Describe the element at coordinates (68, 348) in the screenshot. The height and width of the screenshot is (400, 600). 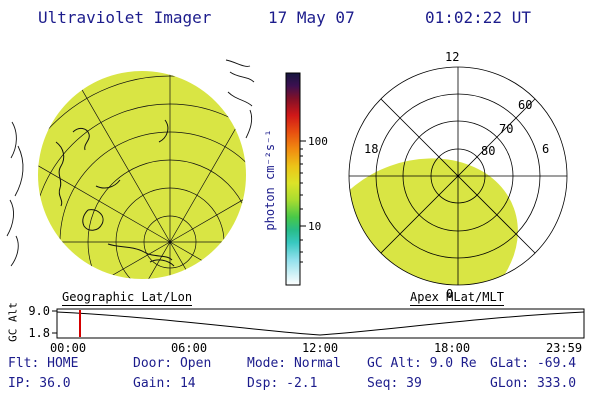
I see `timeline-tick-0000: 00:00` at that location.